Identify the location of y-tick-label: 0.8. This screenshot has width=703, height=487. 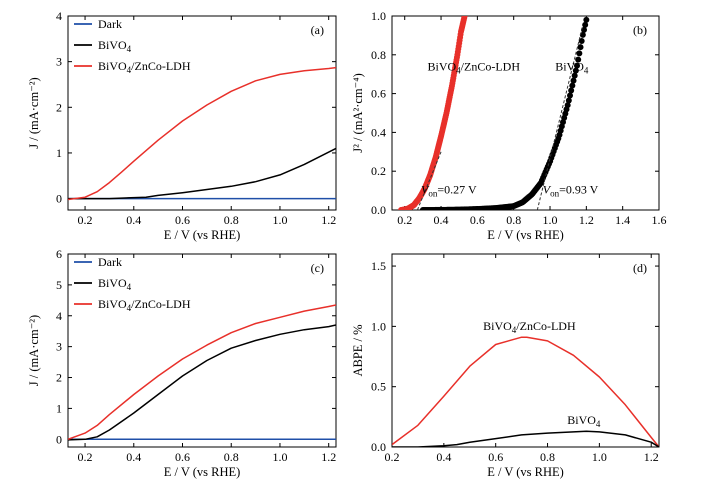
(378, 55).